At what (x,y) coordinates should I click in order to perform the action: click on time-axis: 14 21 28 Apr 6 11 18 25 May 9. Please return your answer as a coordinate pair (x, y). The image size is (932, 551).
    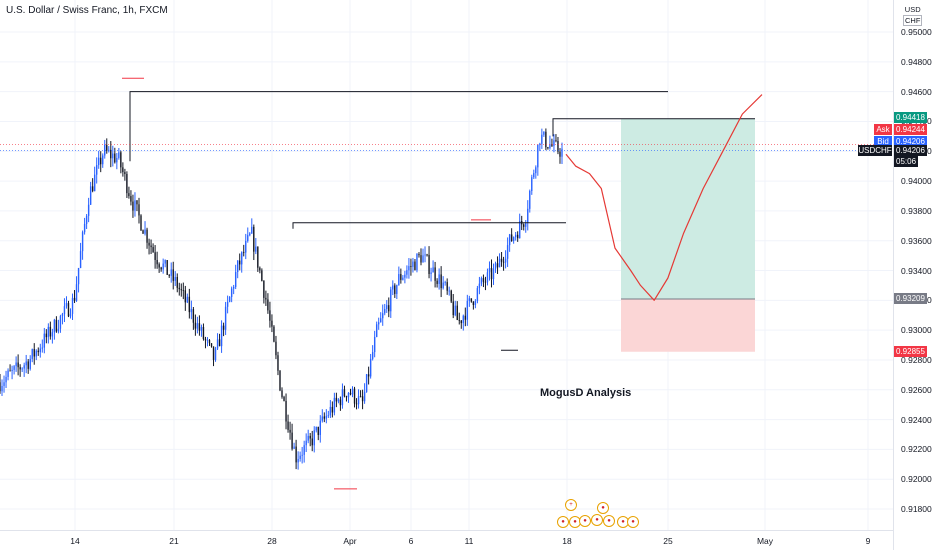
    Looking at the image, I should click on (446, 540).